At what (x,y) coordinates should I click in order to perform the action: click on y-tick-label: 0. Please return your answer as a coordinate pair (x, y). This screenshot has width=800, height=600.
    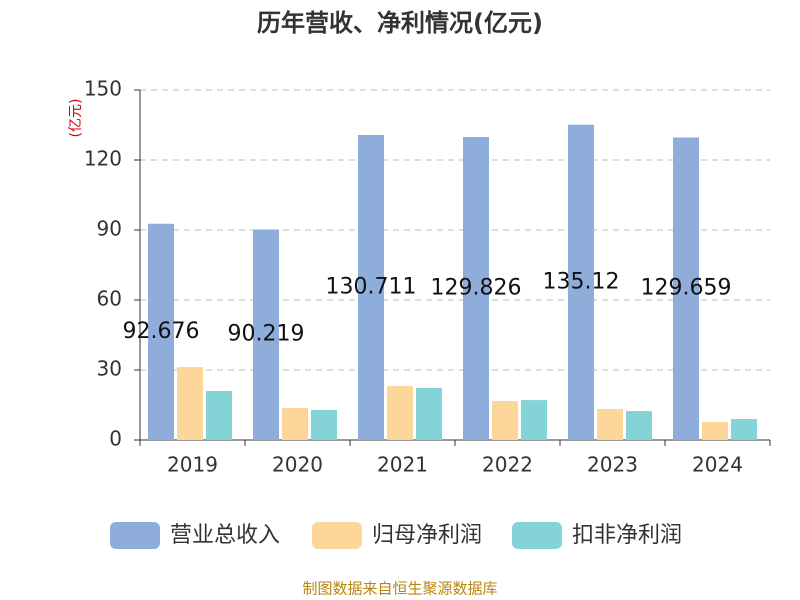
    Looking at the image, I should click on (115, 439).